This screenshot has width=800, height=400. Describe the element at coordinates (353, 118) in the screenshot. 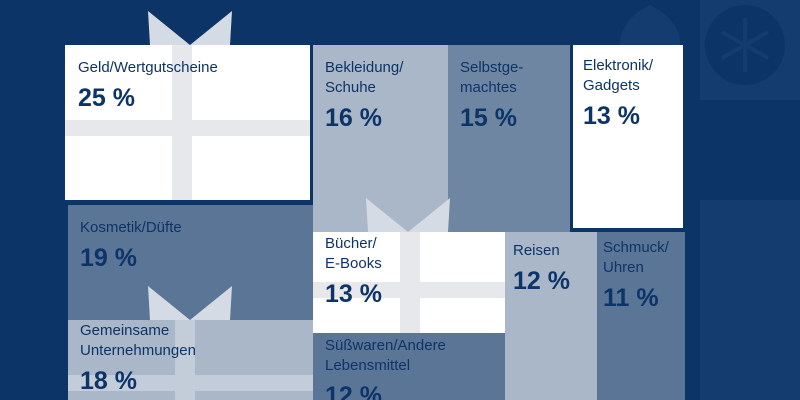

I see `item-value: 16 %` at that location.